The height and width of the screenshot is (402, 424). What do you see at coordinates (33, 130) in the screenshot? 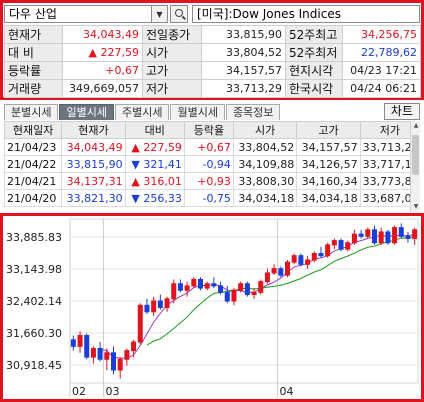
I see `column-header: 현재일자` at bounding box center [33, 130].